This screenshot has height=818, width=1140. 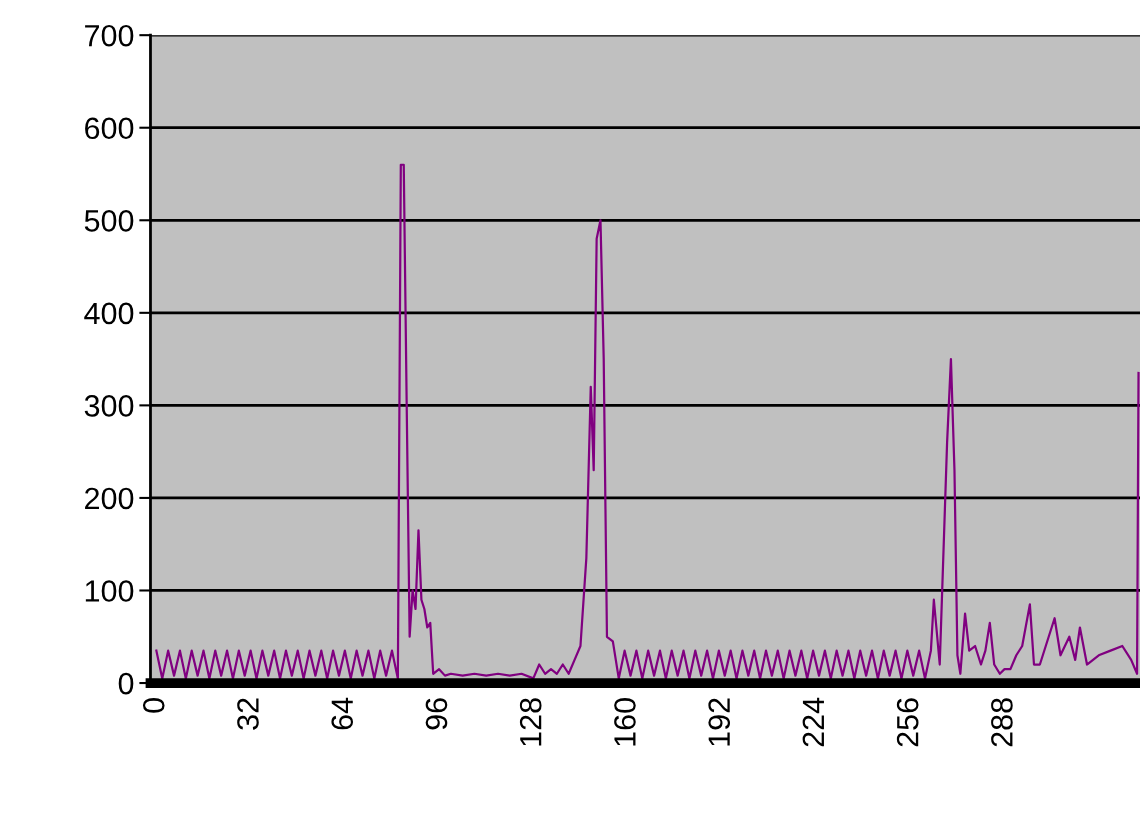 I want to click on x-tick-label: 0, so click(x=153, y=705).